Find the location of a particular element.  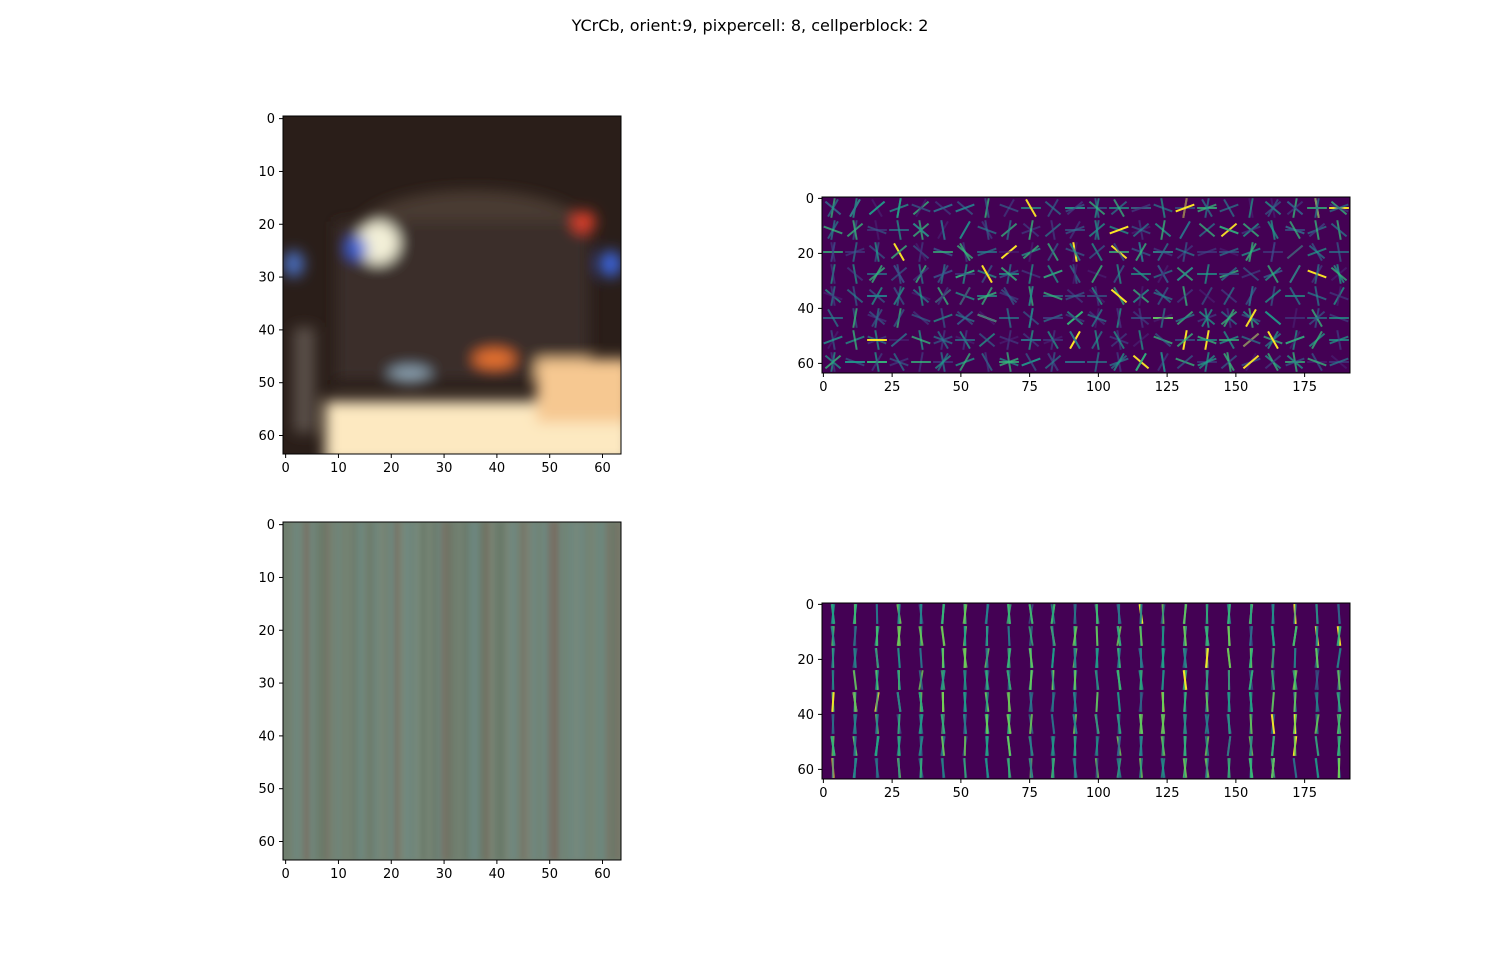

panel-road-hog: 0 25 50 75 100 125 150 175 0 20 40 60 is located at coordinates (1074, 699).